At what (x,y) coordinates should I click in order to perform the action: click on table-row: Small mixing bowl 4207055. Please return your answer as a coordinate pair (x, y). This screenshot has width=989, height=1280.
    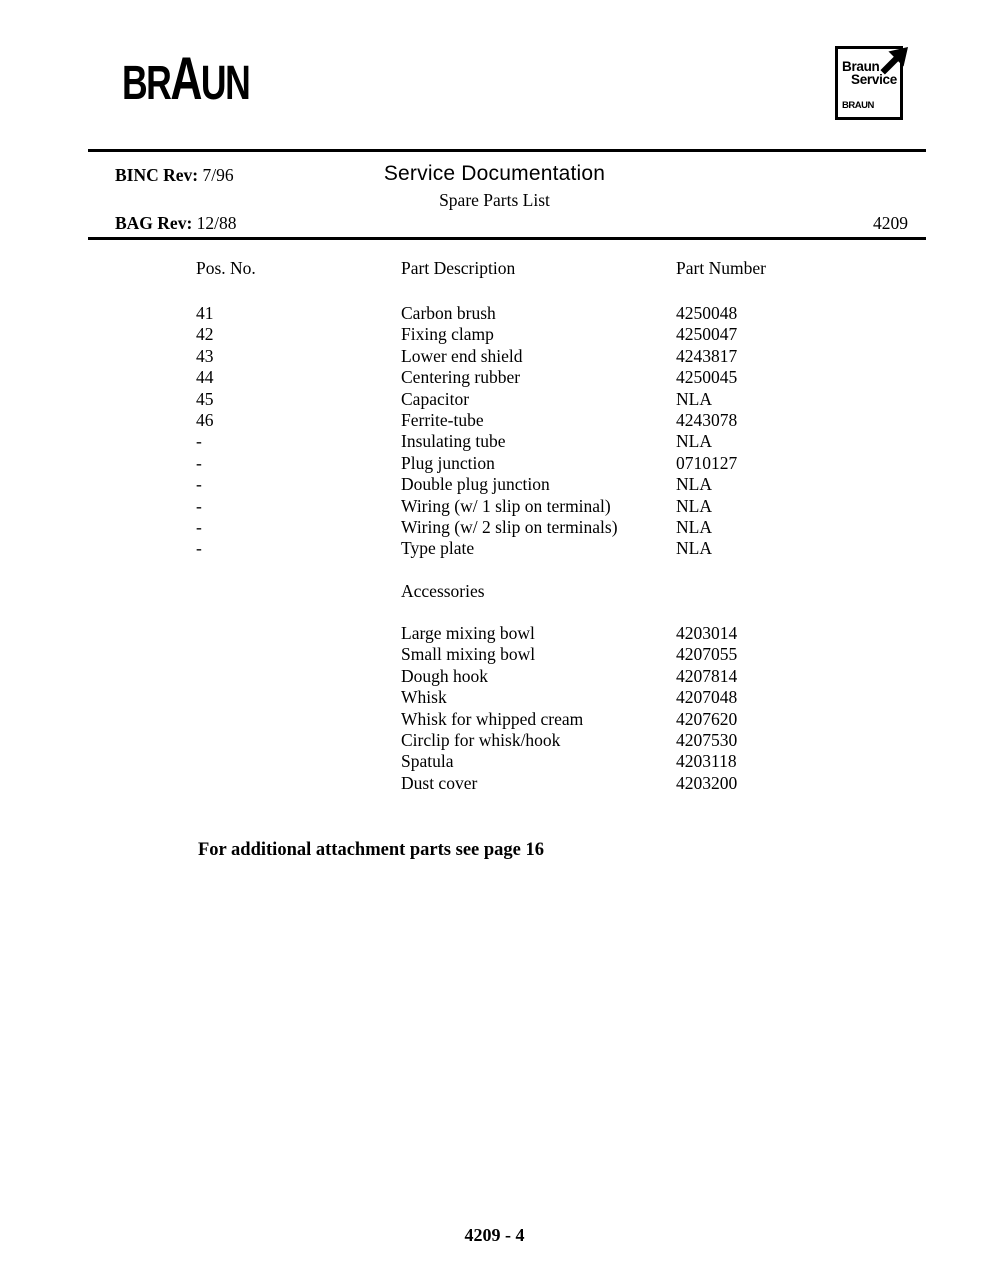
    Looking at the image, I should click on (494, 654).